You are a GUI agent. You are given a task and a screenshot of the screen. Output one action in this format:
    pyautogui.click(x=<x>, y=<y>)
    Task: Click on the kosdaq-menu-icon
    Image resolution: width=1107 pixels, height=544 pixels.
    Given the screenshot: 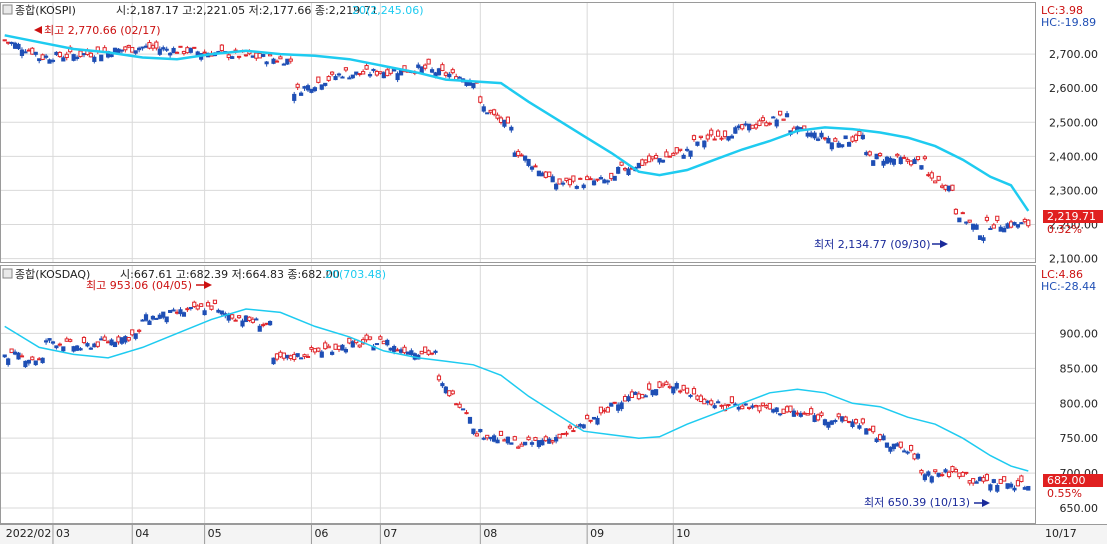 What is the action you would take?
    pyautogui.click(x=7, y=273)
    